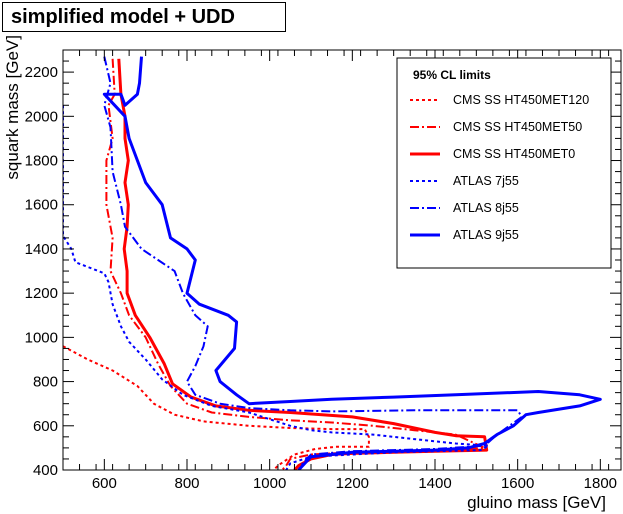  I want to click on y-axis-title: squark mass [GeV], so click(12, 107).